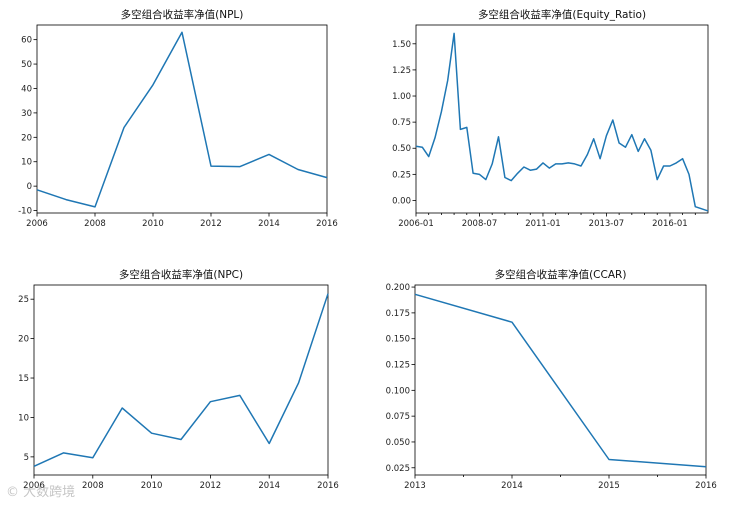 This screenshot has height=508, width=744. I want to click on y-tick-label: 40, so click(26, 89).